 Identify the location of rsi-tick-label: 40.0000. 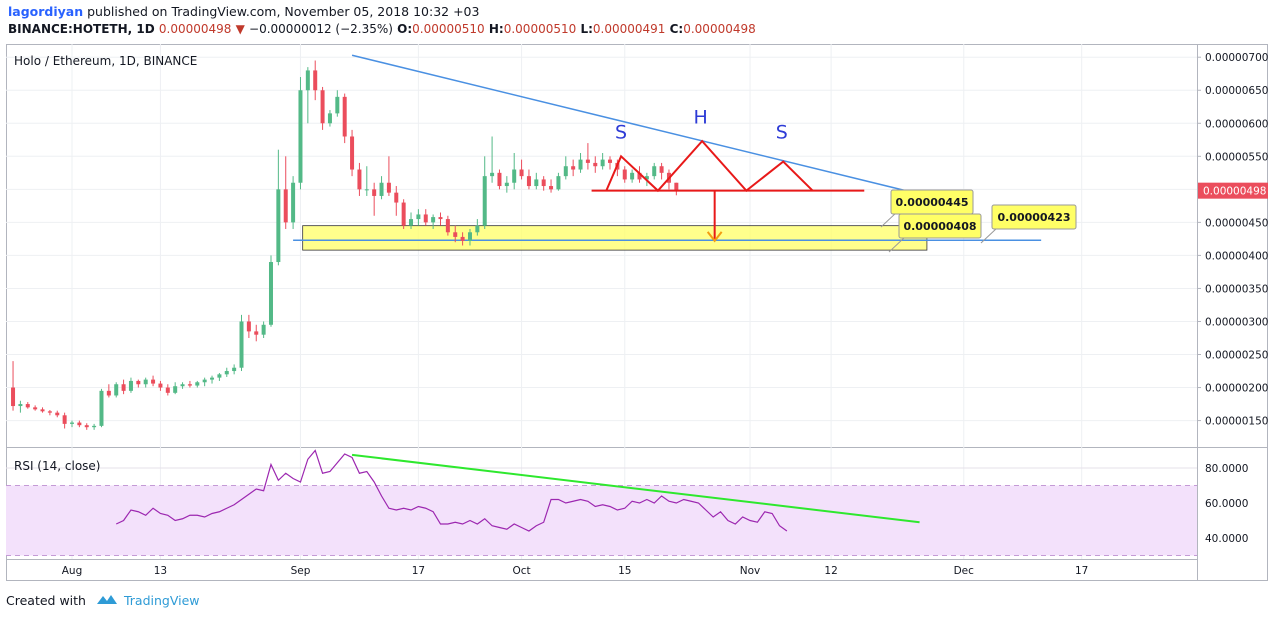
(1226, 539).